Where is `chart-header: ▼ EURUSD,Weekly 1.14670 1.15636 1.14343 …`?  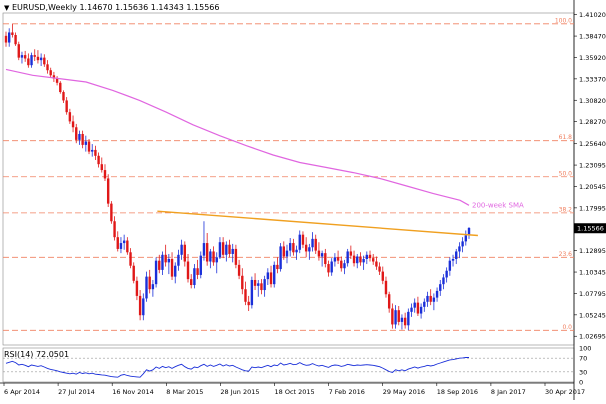
chart-header: ▼ EURUSD,Weekly 1.14670 1.15636 1.14343 … is located at coordinates (111, 7).